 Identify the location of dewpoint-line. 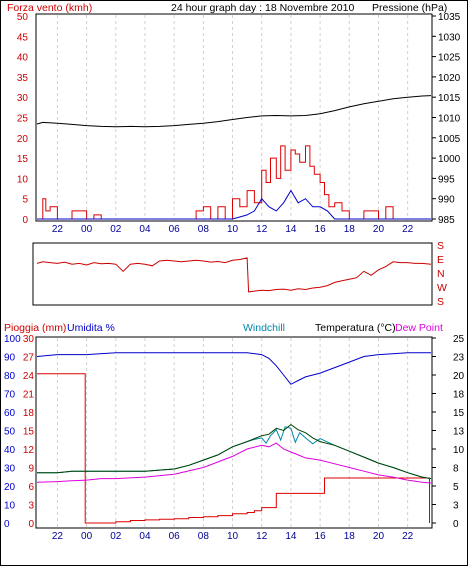
(234, 463).